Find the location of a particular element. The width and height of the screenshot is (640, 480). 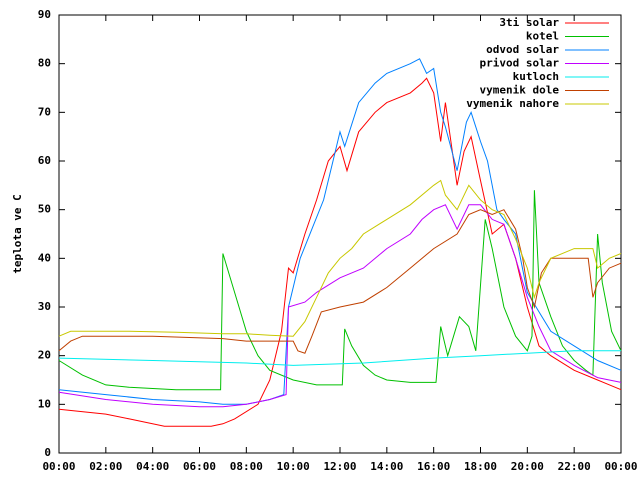

y-tick-label: 60 is located at coordinates (44, 160).